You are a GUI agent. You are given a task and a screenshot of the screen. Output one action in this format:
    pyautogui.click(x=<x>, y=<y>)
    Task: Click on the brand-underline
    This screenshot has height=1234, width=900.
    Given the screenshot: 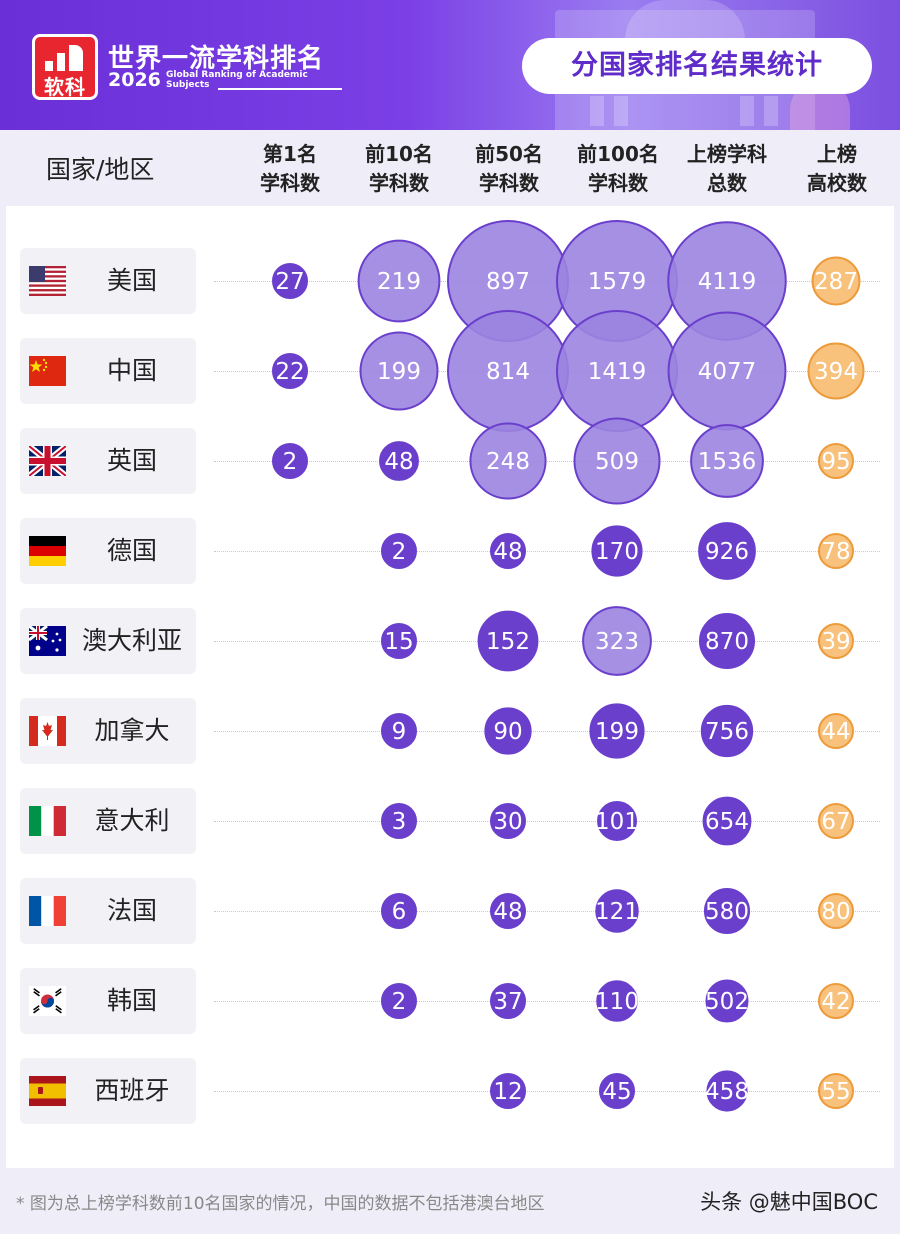 What is the action you would take?
    pyautogui.click(x=280, y=89)
    